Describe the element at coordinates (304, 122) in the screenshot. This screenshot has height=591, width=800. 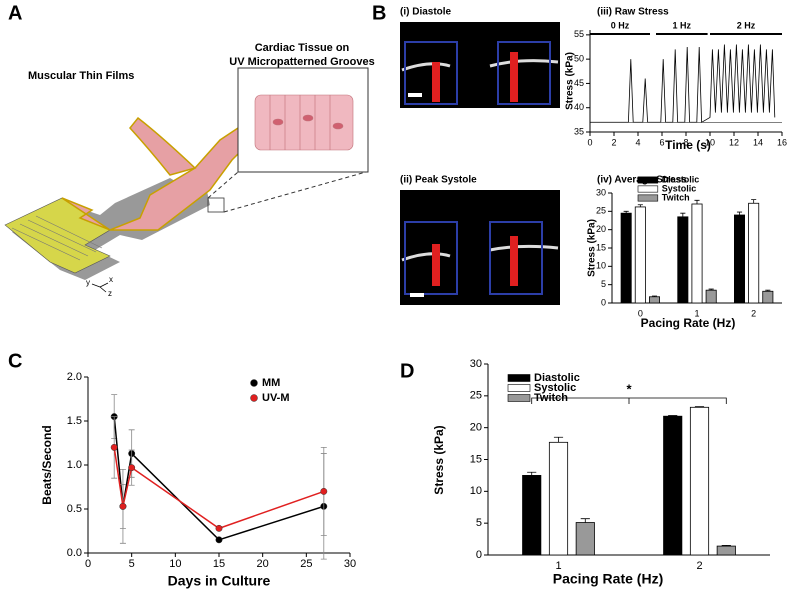
I see `inset-cells` at that location.